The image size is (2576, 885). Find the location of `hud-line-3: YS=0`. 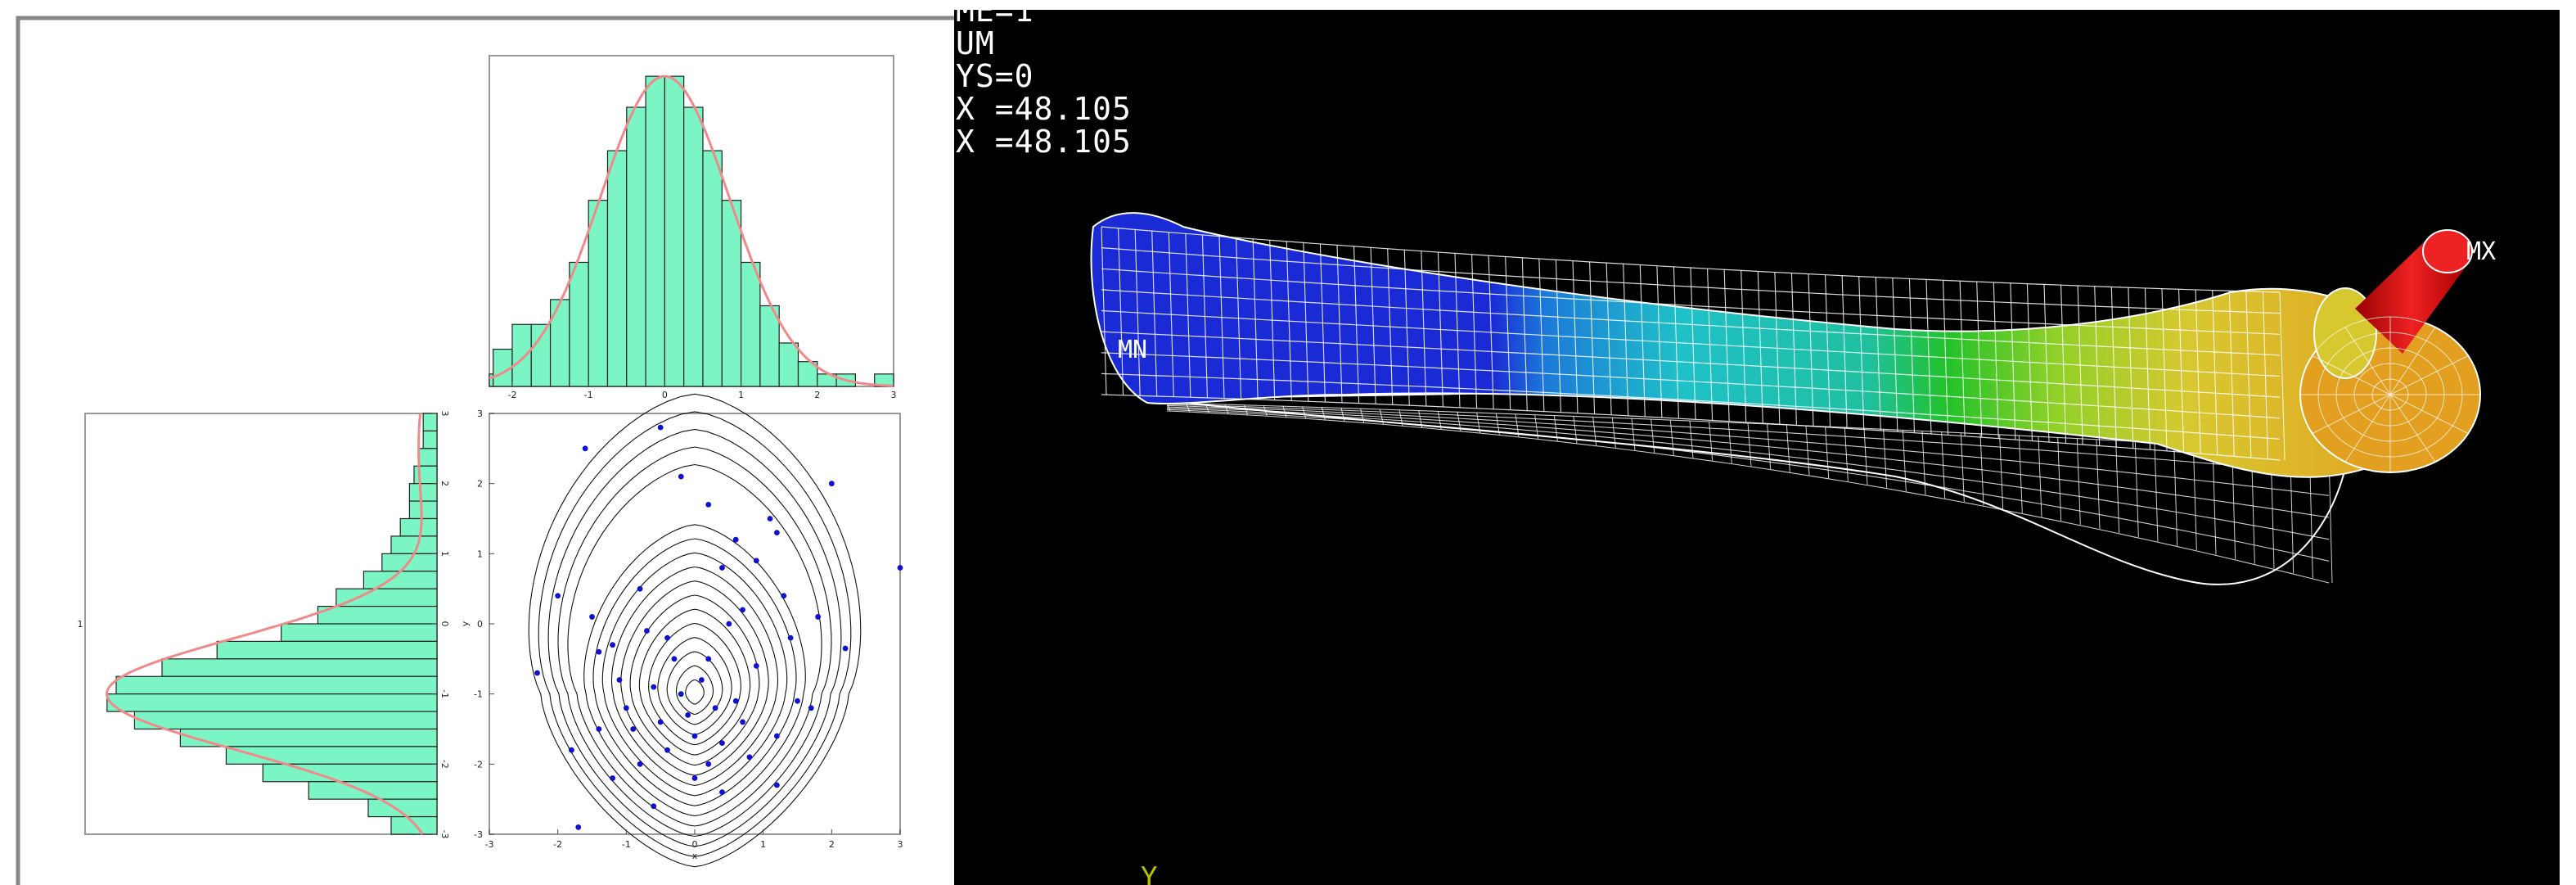

hud-line-3: YS=0 is located at coordinates (995, 76).